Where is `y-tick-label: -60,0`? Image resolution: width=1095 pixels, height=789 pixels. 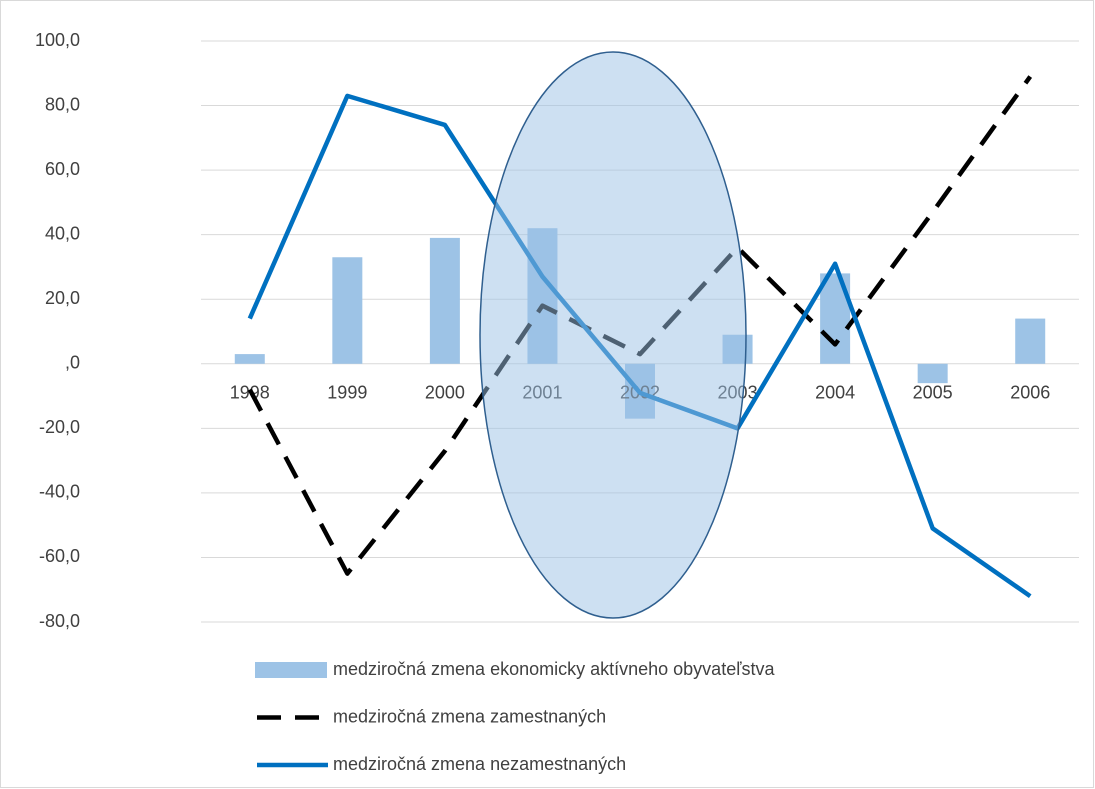
y-tick-label: -60,0 is located at coordinates (59, 556).